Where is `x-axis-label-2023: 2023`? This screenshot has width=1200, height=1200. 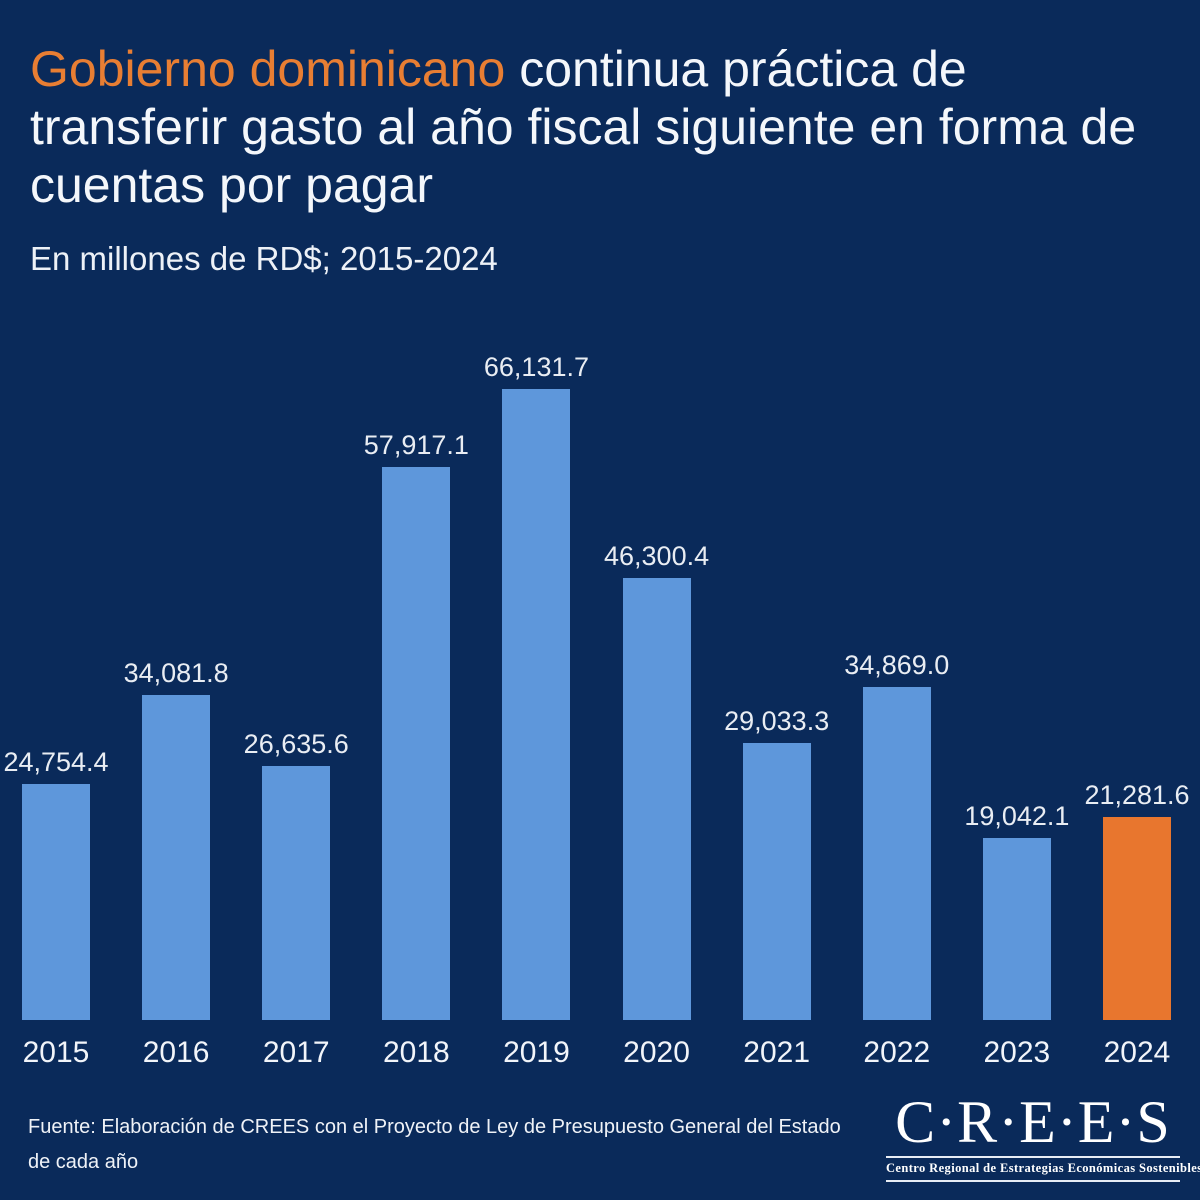 x-axis-label-2023: 2023 is located at coordinates (1017, 1052).